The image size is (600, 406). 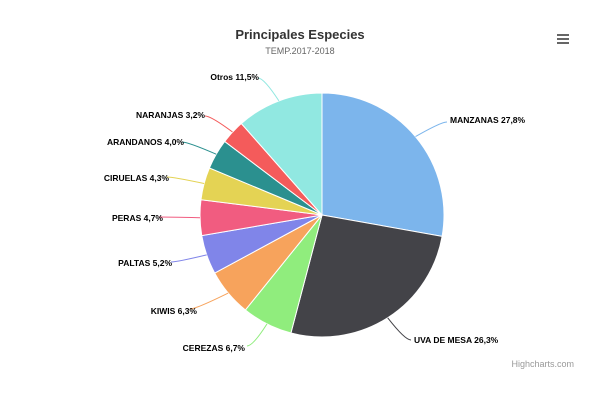 I want to click on connector-line-manzanas, so click(x=431, y=129).